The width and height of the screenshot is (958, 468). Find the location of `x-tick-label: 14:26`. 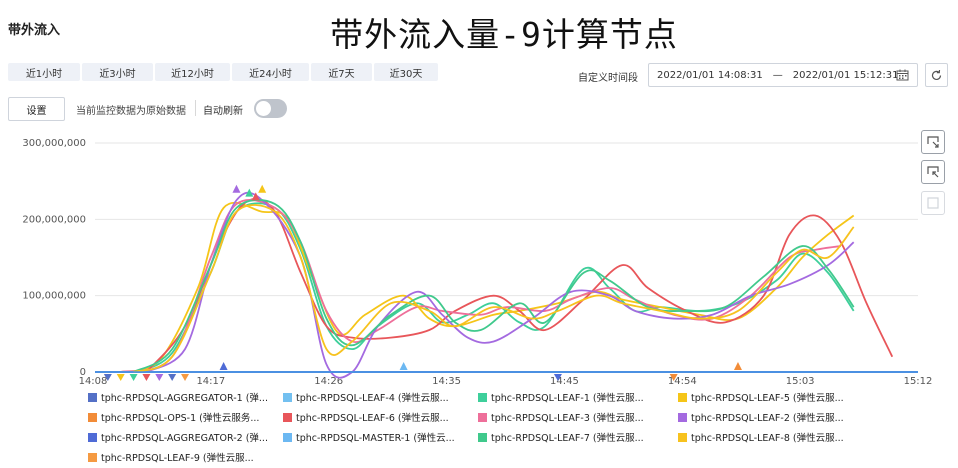

x-tick-label: 14:26 is located at coordinates (328, 381).